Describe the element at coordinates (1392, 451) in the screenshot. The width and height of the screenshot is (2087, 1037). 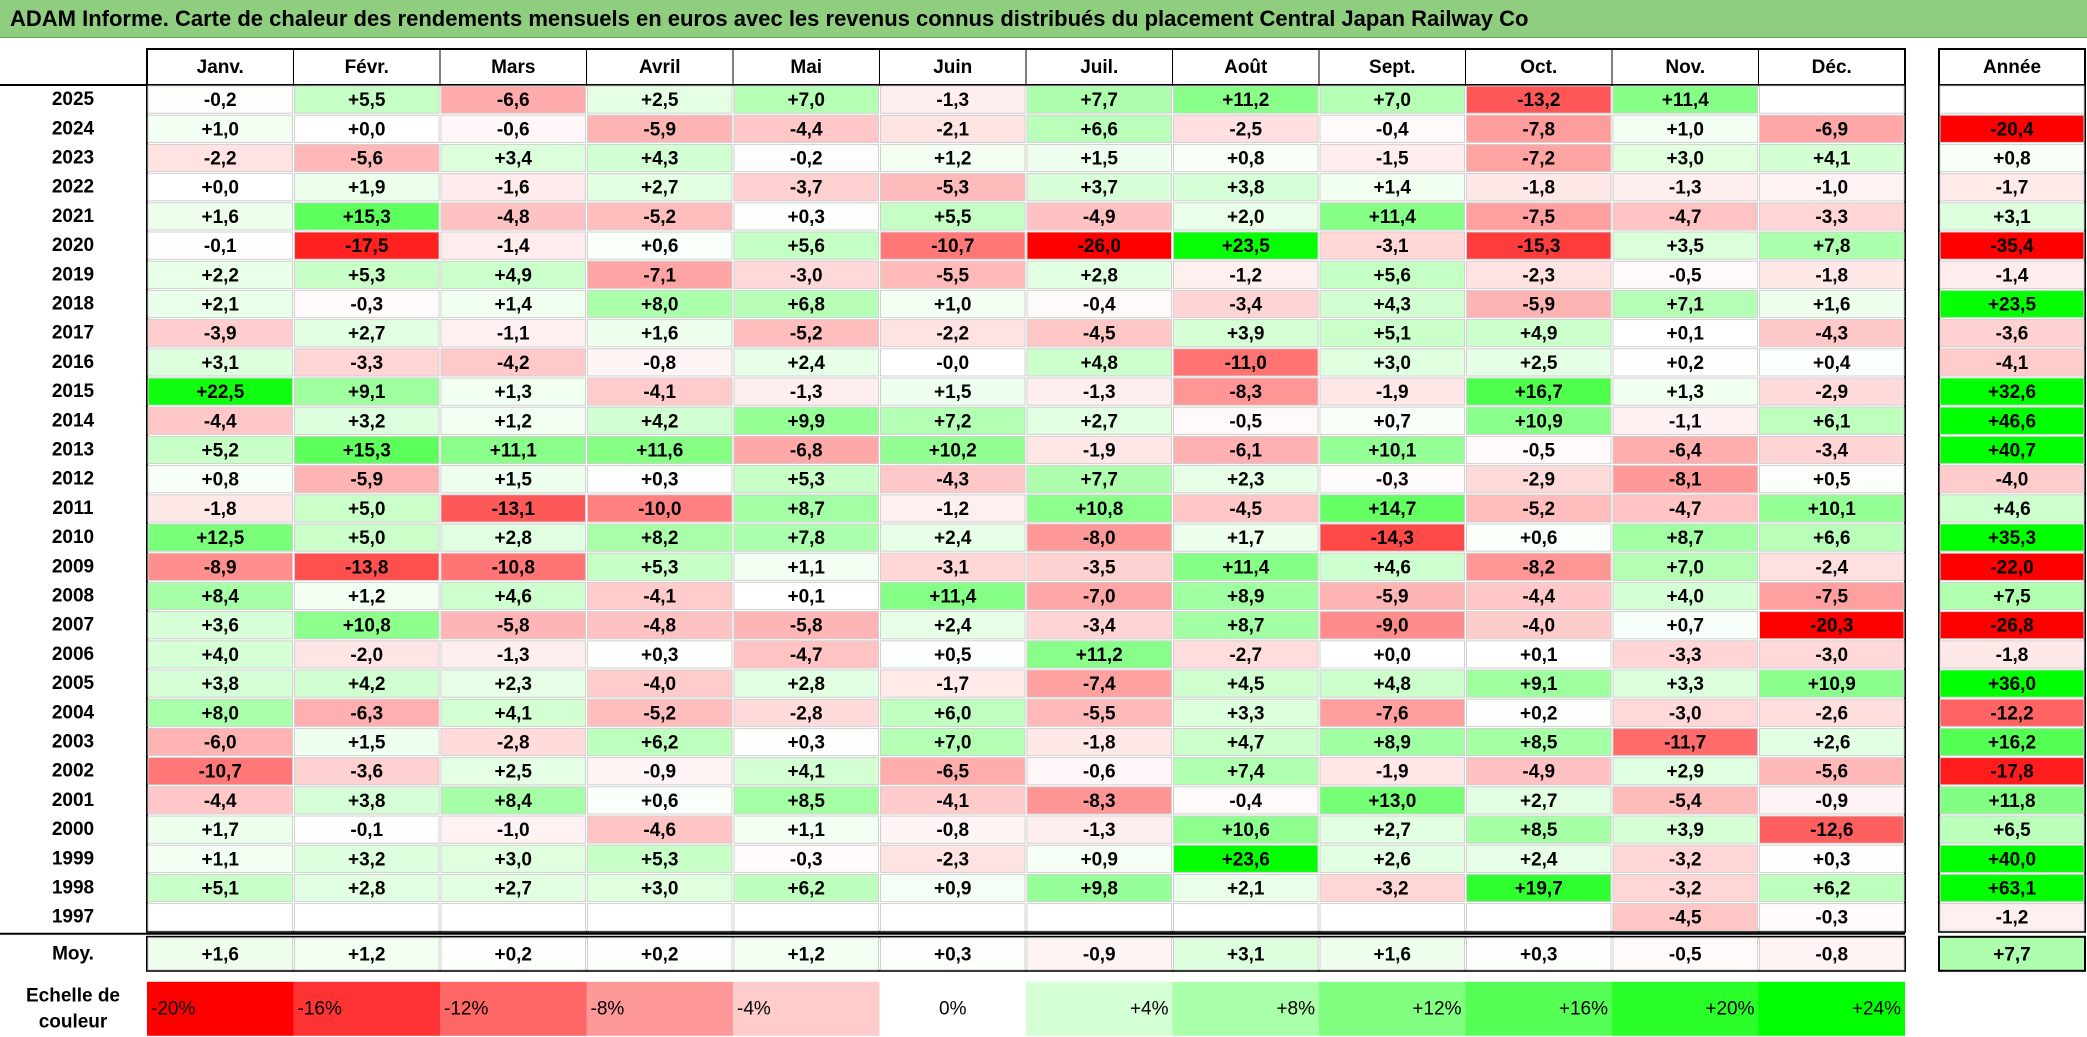
I see `cell-value: +10,1` at that location.